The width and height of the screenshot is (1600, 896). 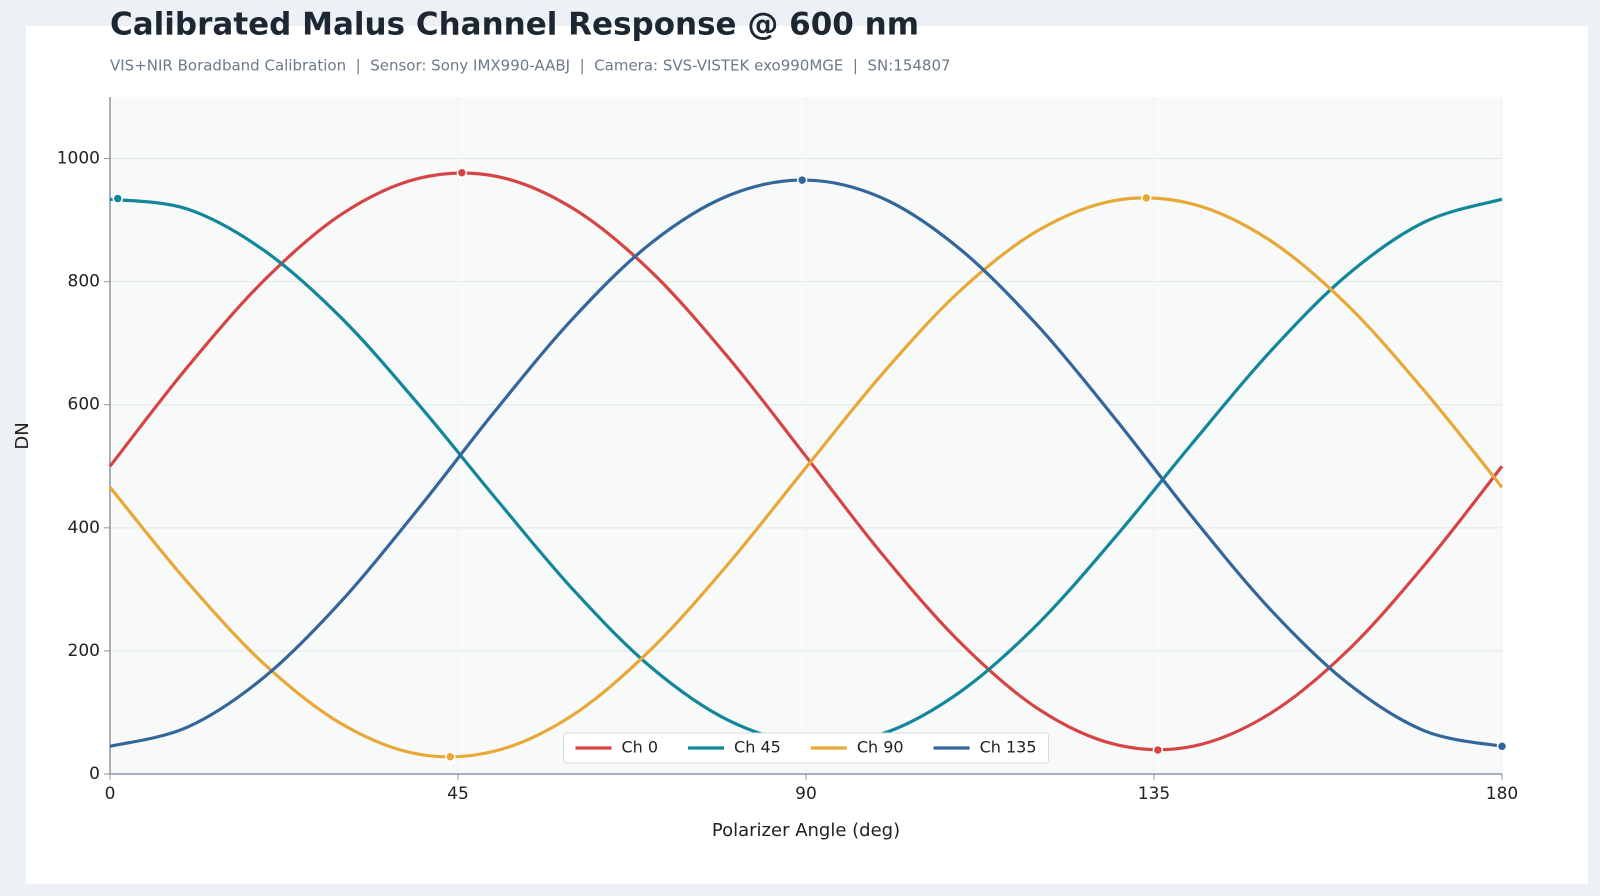 What do you see at coordinates (757, 747) in the screenshot?
I see `legend-label: Ch 45` at bounding box center [757, 747].